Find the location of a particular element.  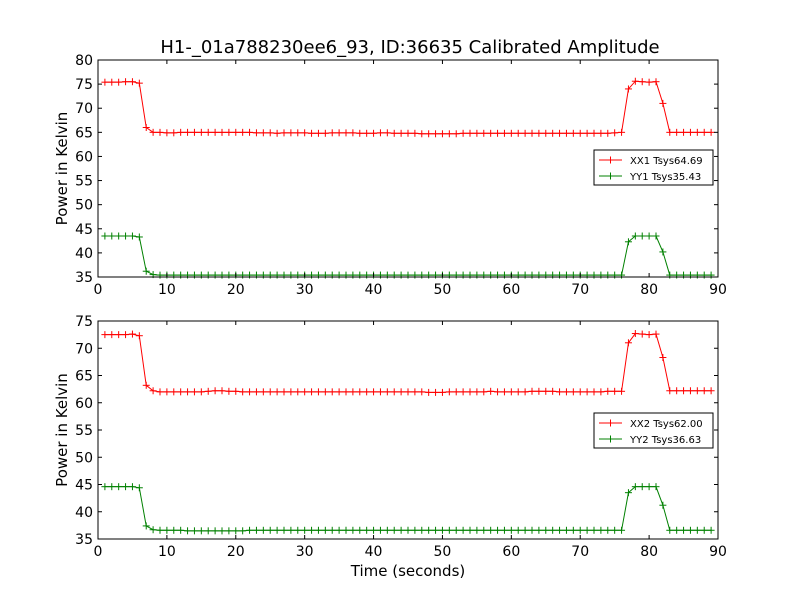

y-tick-label: 75 is located at coordinates (84, 322).